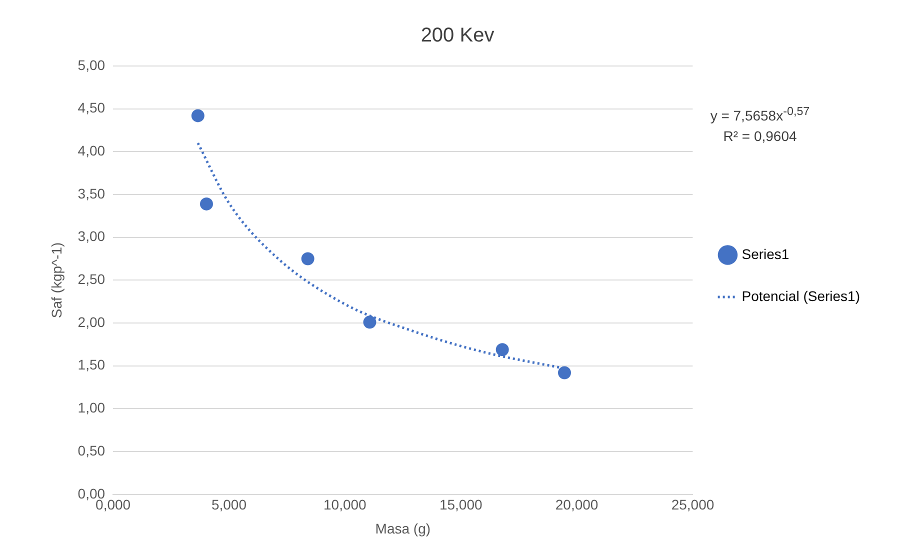 The width and height of the screenshot is (920, 552). What do you see at coordinates (92, 408) in the screenshot?
I see `y-tick-label: 1,00` at bounding box center [92, 408].